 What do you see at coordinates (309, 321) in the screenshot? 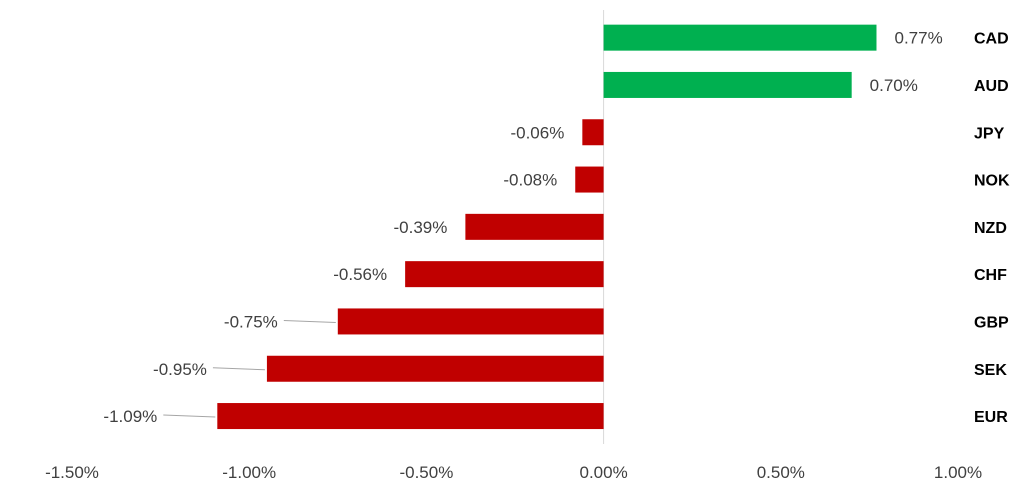
I see `leader-line-gbp` at bounding box center [309, 321].